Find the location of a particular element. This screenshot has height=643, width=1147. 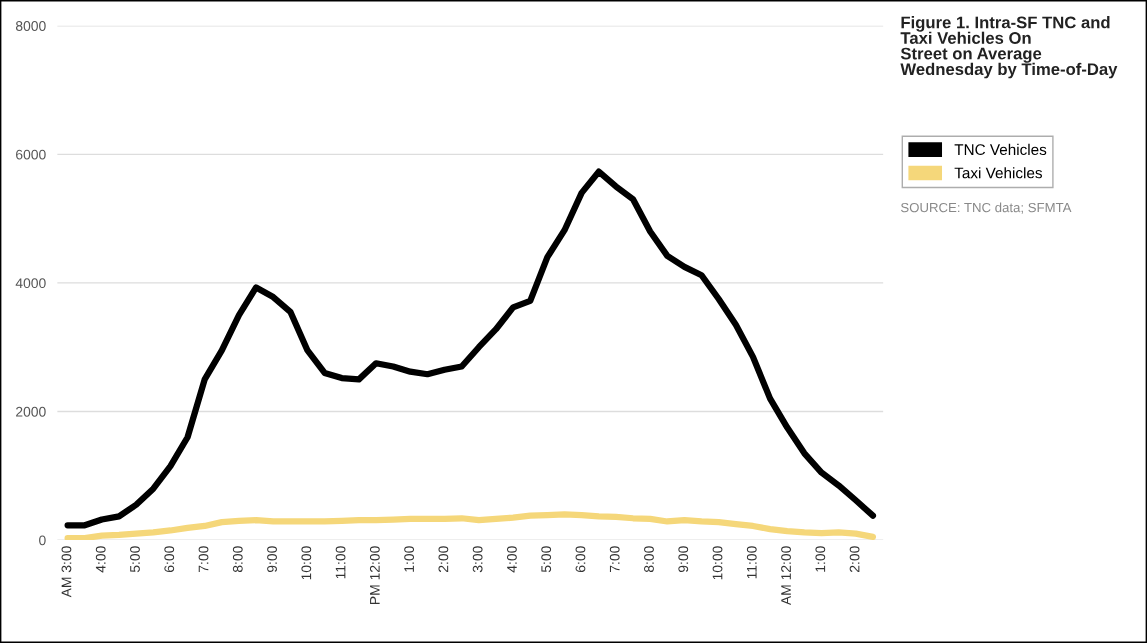

x-tick-label: AM 12:00 is located at coordinates (786, 576).